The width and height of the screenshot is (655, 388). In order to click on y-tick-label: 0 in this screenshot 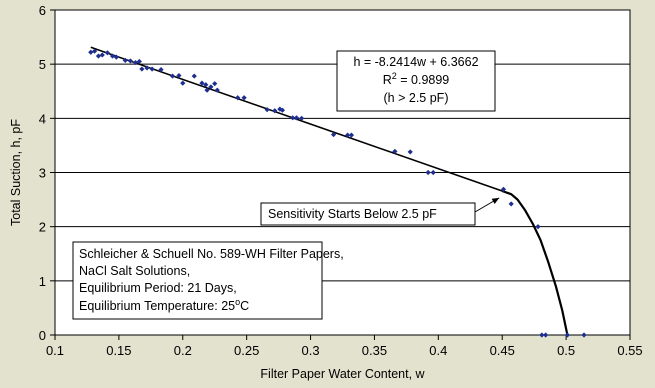, I will do `click(42, 335)`.